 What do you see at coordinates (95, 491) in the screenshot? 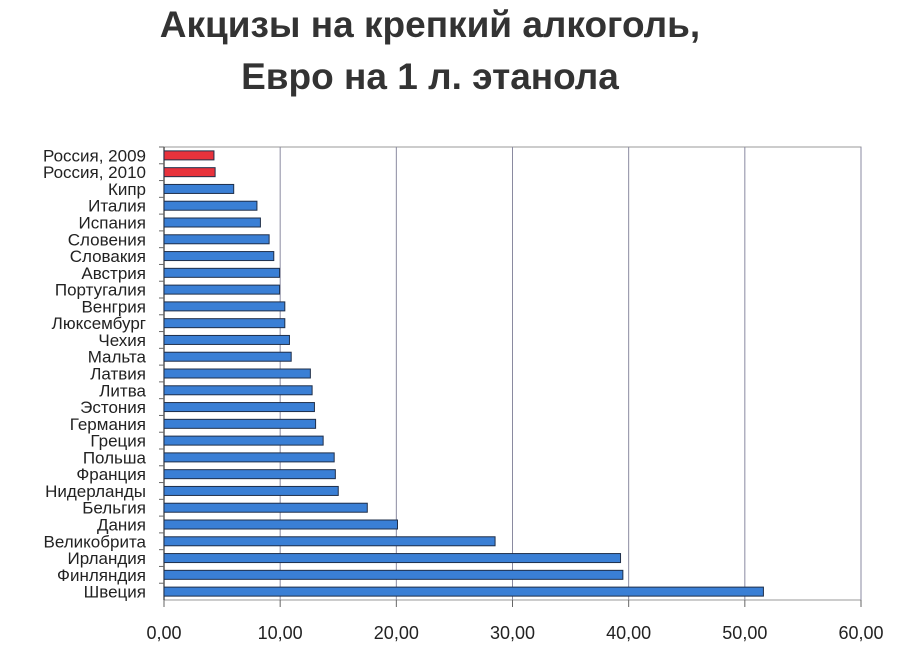
I see `category-label: Нидерланды` at bounding box center [95, 491].